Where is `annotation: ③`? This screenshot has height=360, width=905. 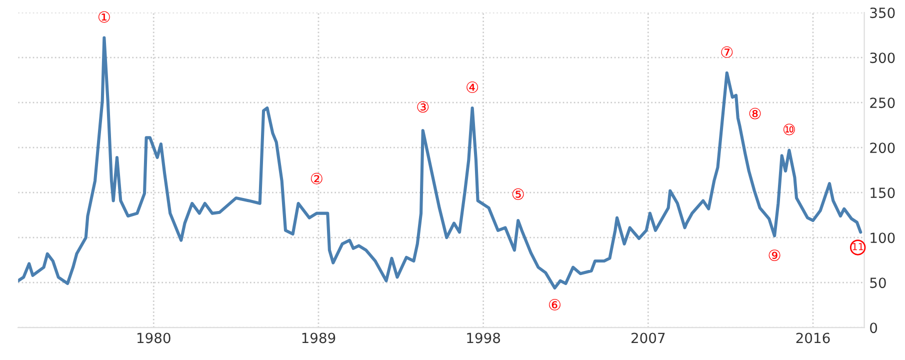 annotation: ③ is located at coordinates (423, 107).